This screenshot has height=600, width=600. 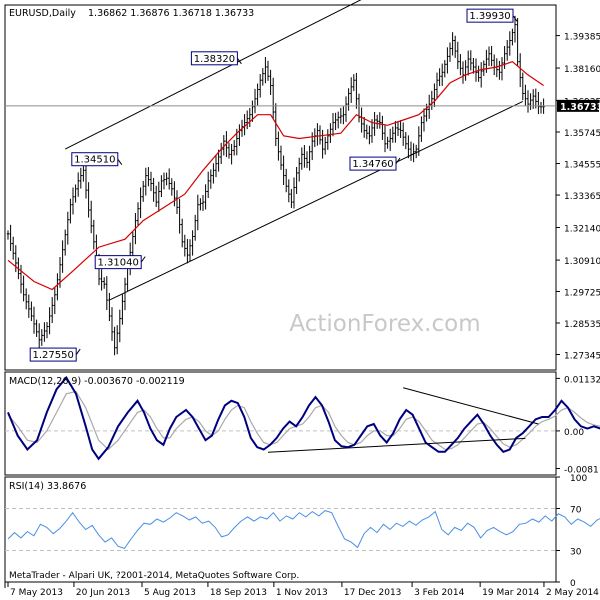 I want to click on x-tick-label: 1 Nov 2013, so click(x=302, y=593).